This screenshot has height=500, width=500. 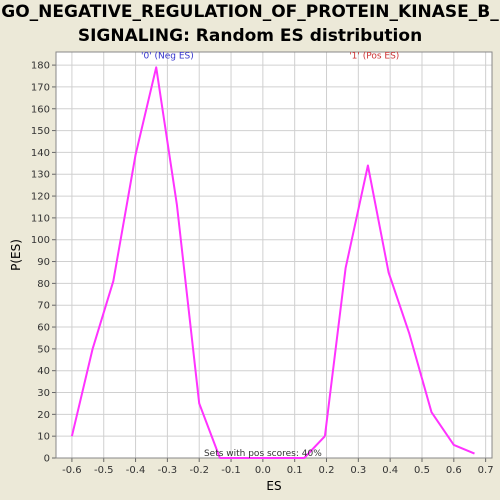 I want to click on y-tick-label: 80, so click(x=43, y=284).